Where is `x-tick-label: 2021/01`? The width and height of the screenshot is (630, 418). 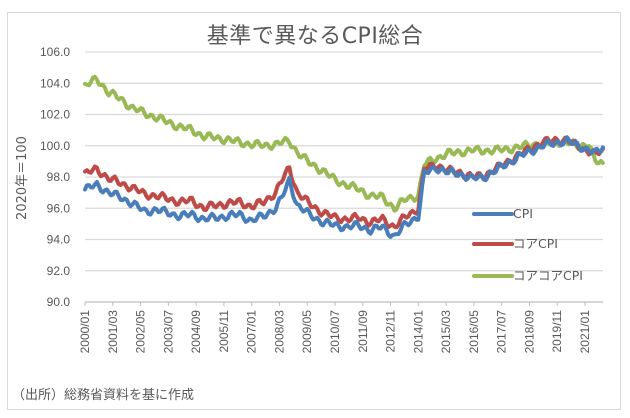 x-tick-label: 2021/01 is located at coordinates (585, 332).